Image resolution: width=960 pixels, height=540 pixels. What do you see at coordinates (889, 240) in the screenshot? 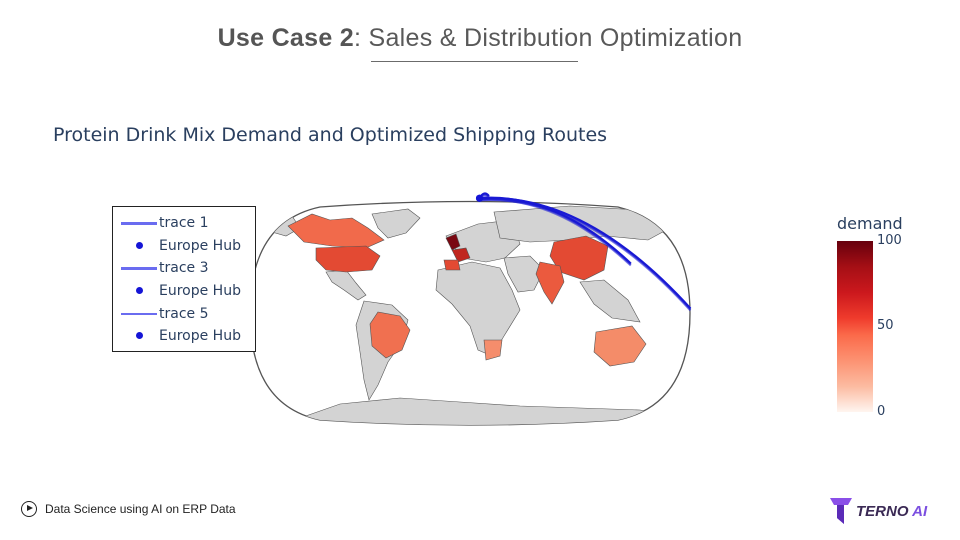
I see `colorbar-tick-100: 100` at bounding box center [889, 240].